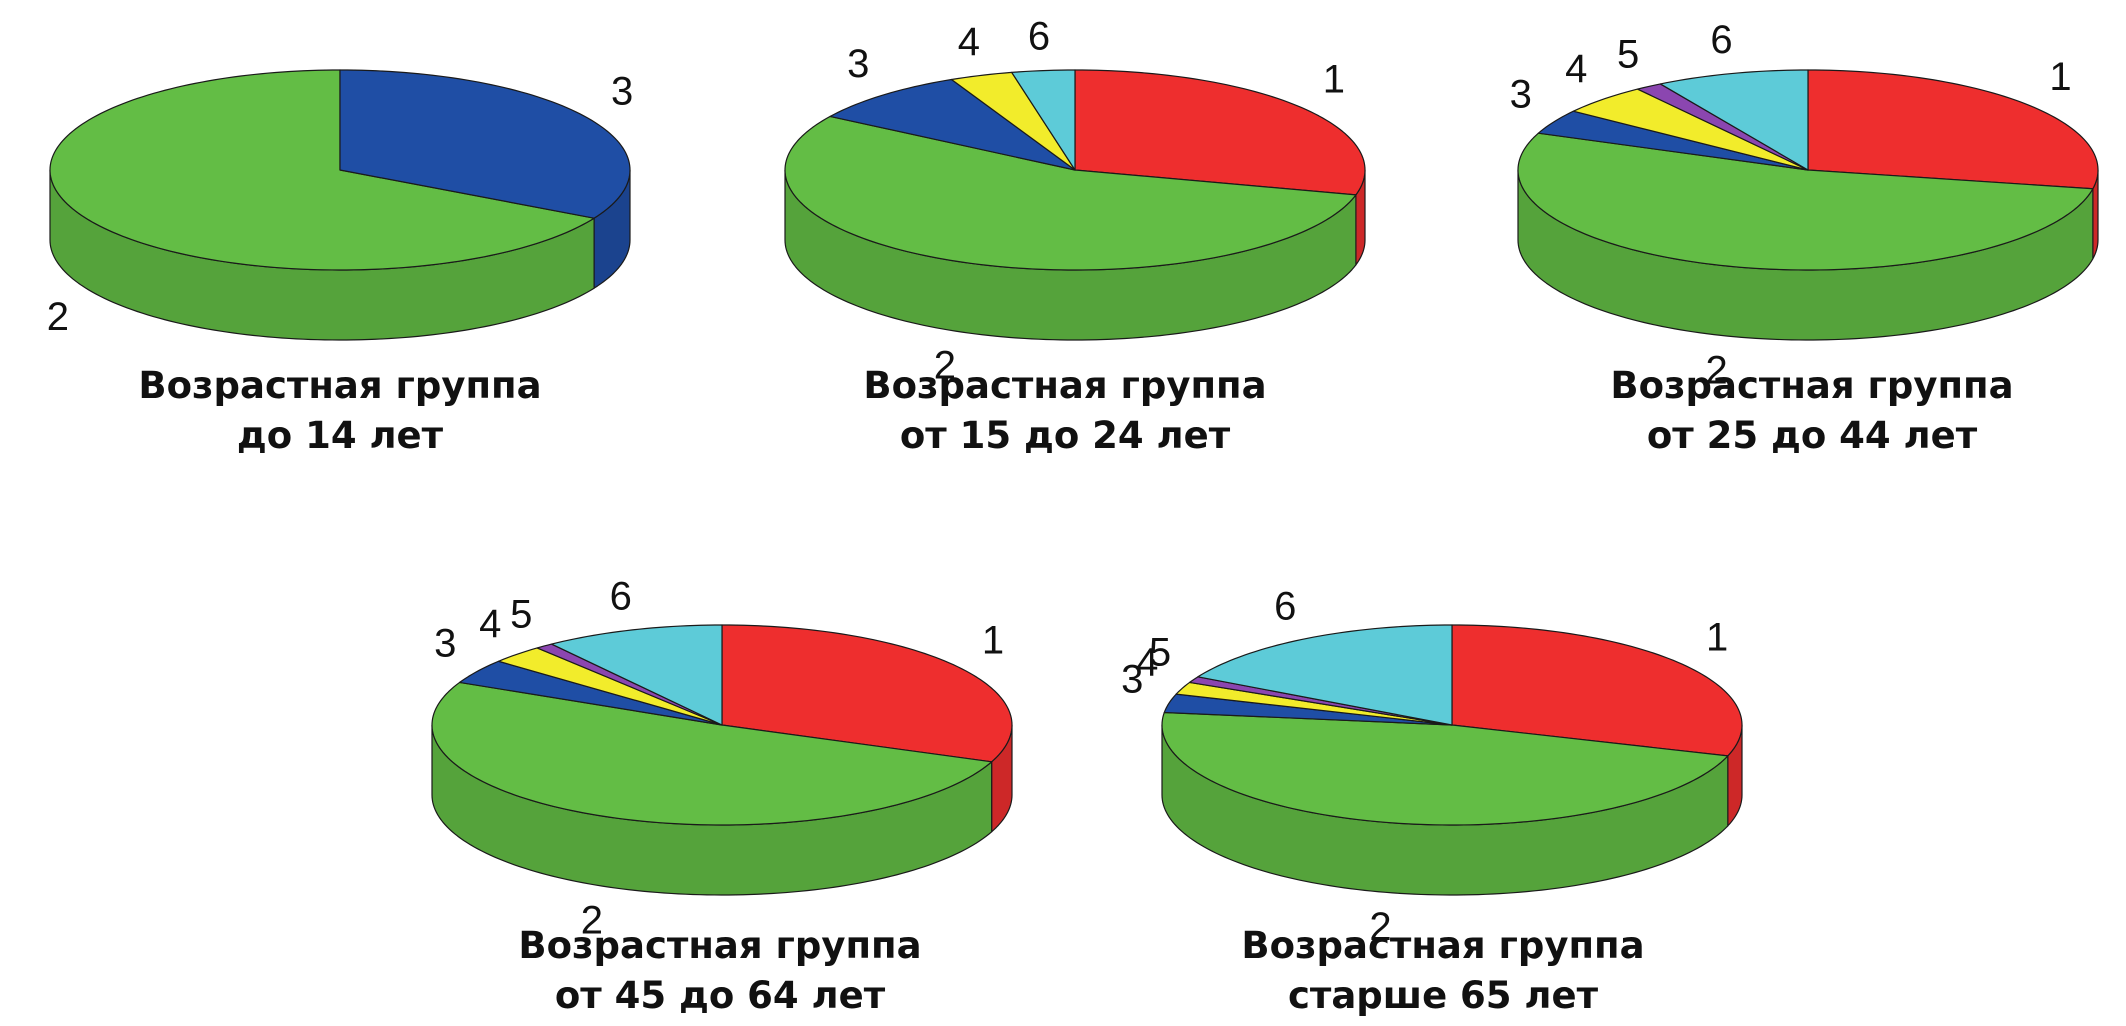  Describe the element at coordinates (340, 435) in the screenshot. I see `chart-subtitle: до 14 лет` at that location.